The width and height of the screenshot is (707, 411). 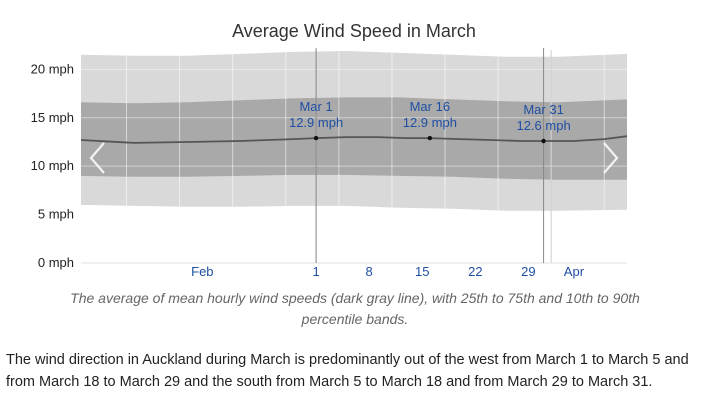 What do you see at coordinates (202, 271) in the screenshot?
I see `x-tick-label: Feb` at bounding box center [202, 271].